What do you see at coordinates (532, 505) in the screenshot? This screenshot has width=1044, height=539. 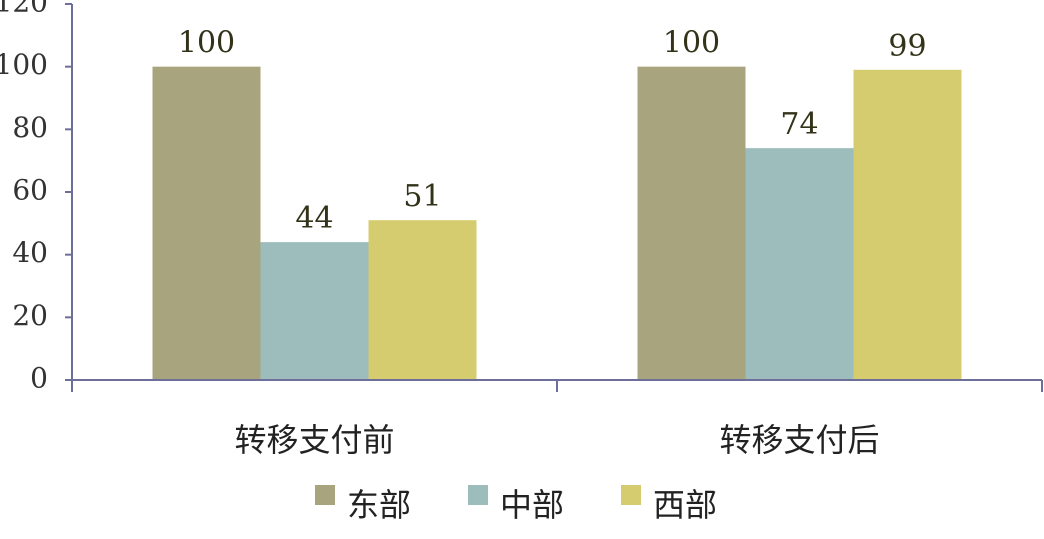 I see `legend-label: 中部` at bounding box center [532, 505].